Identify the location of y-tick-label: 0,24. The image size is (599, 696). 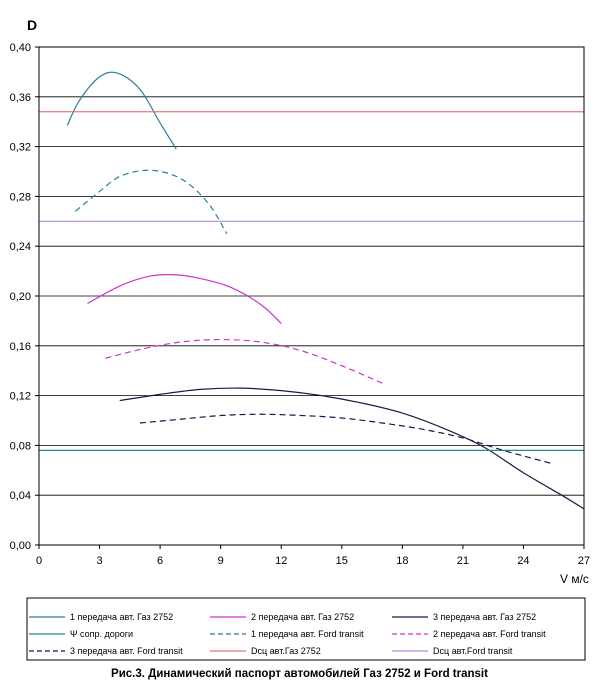
(20, 247).